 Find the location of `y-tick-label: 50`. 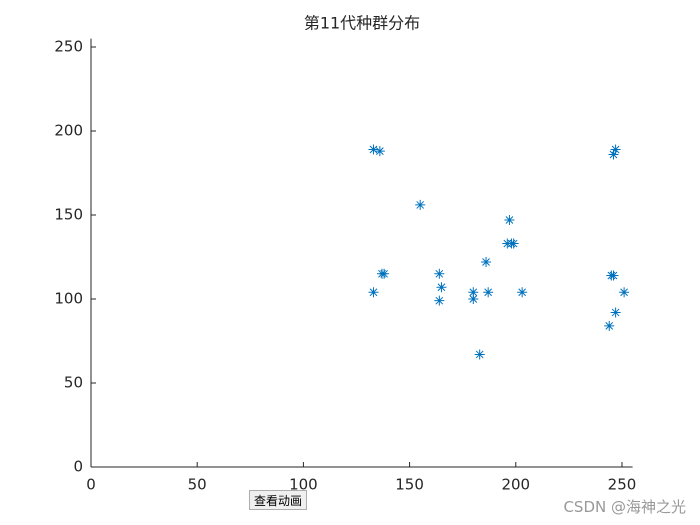

y-tick-label: 50 is located at coordinates (73, 383).